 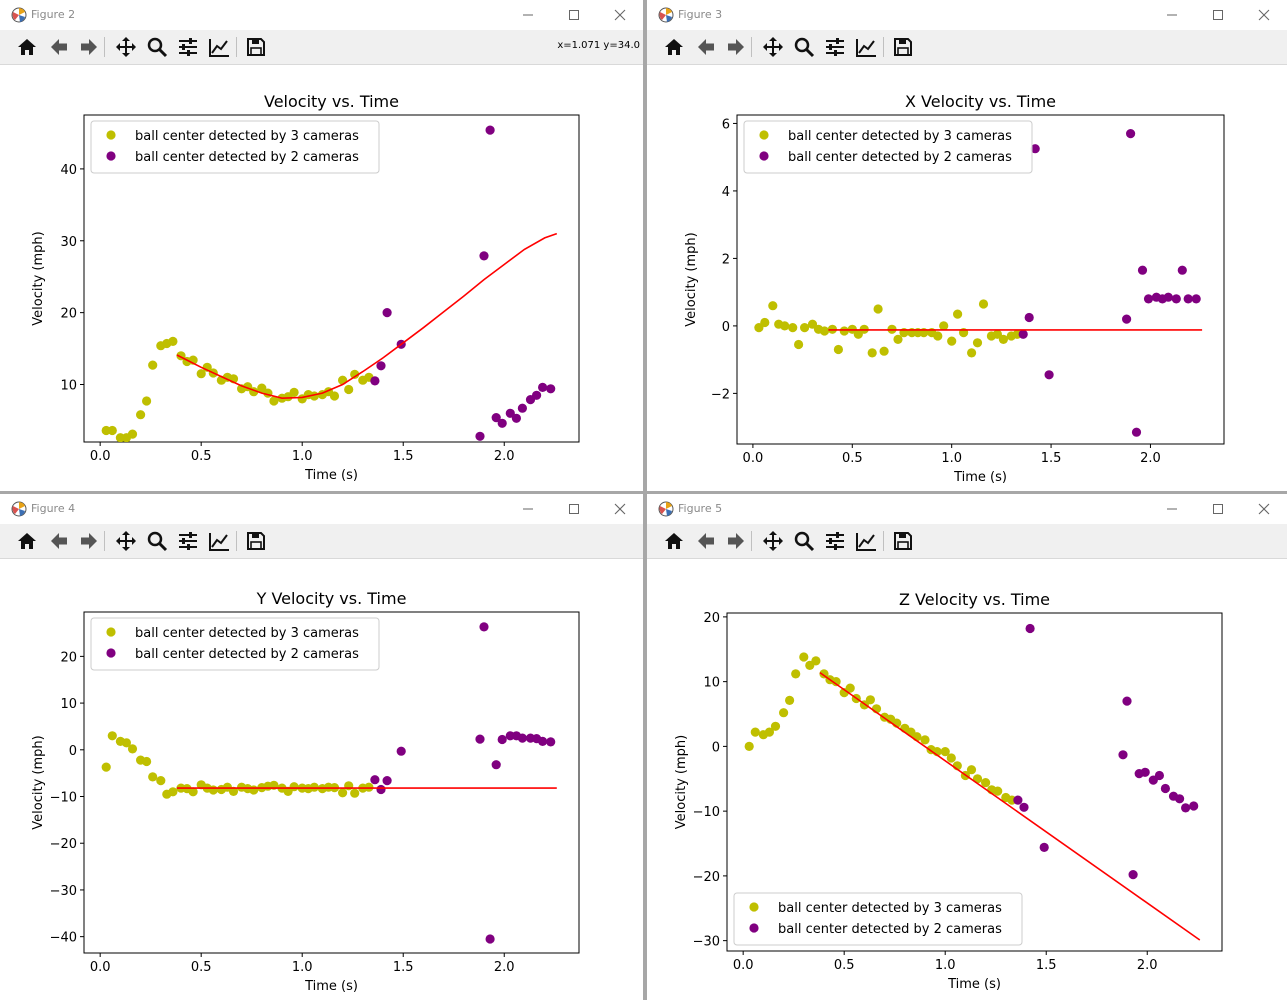 I want to click on forward-arrow-icon, so click(x=736, y=541).